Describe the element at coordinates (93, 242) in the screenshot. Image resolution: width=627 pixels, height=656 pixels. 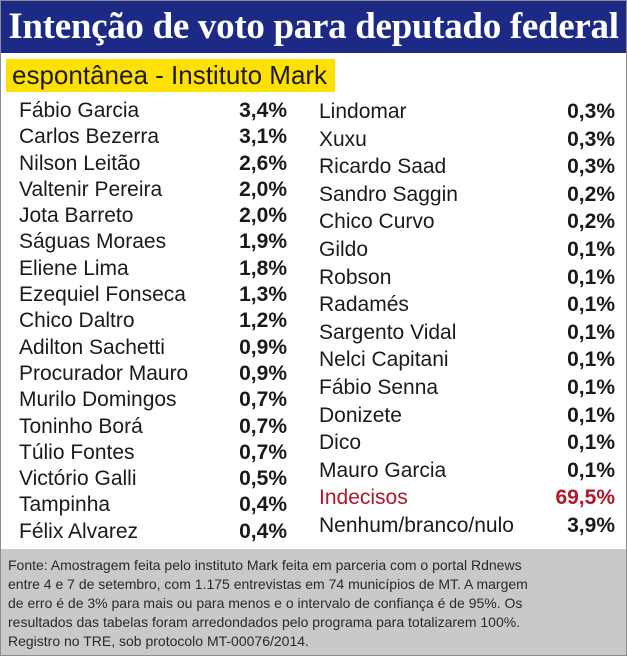
I see `candidate-name: Ságuas Moraes` at that location.